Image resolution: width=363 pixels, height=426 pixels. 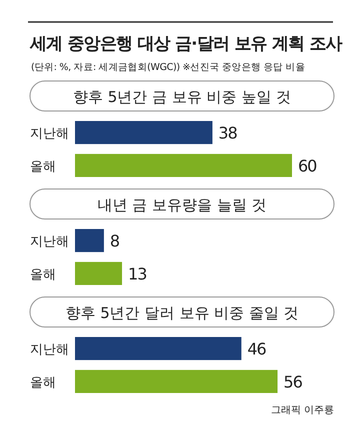 What do you see at coordinates (293, 382) in the screenshot?
I see `data-label: 56` at bounding box center [293, 382].